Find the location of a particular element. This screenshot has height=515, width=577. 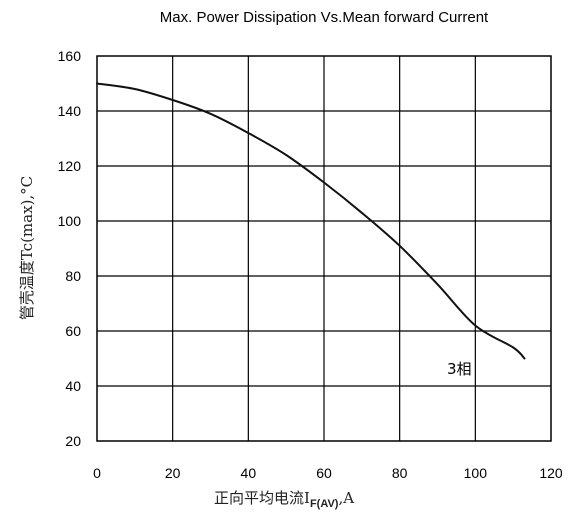

x-axis-title: 正向平均电流IF(AV),A is located at coordinates (284, 499).